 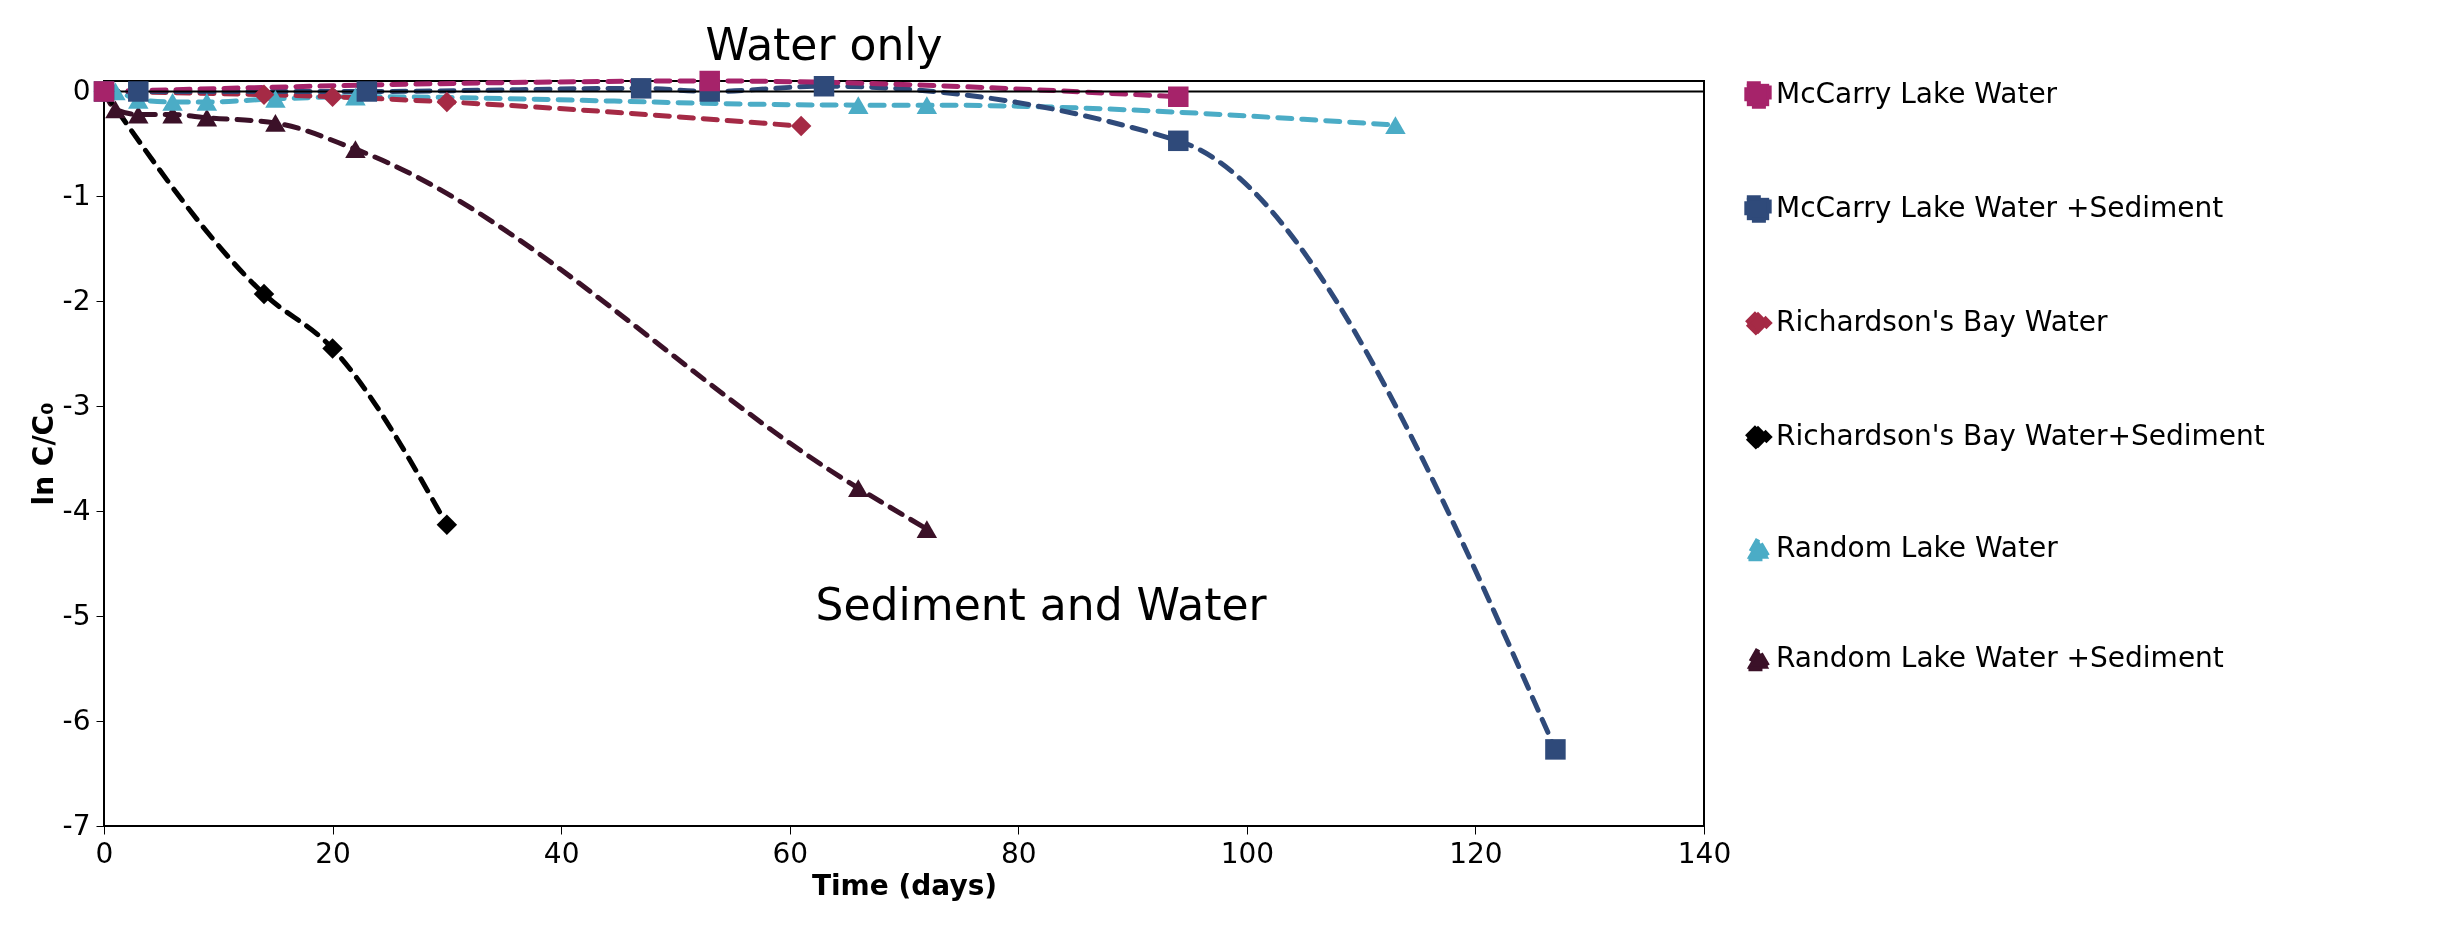 I want to click on x-tick-label: 0, so click(x=104, y=853).